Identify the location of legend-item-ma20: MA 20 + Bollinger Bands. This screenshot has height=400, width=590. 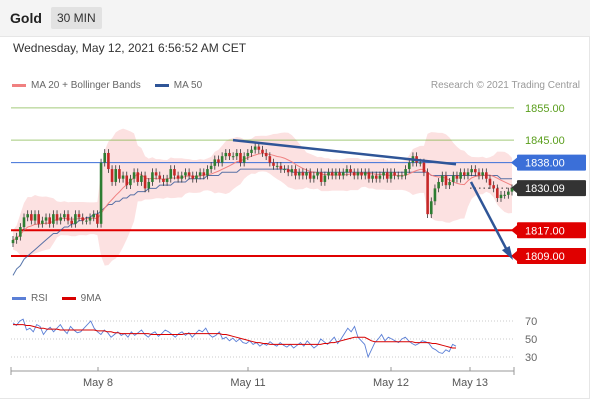
(76, 85).